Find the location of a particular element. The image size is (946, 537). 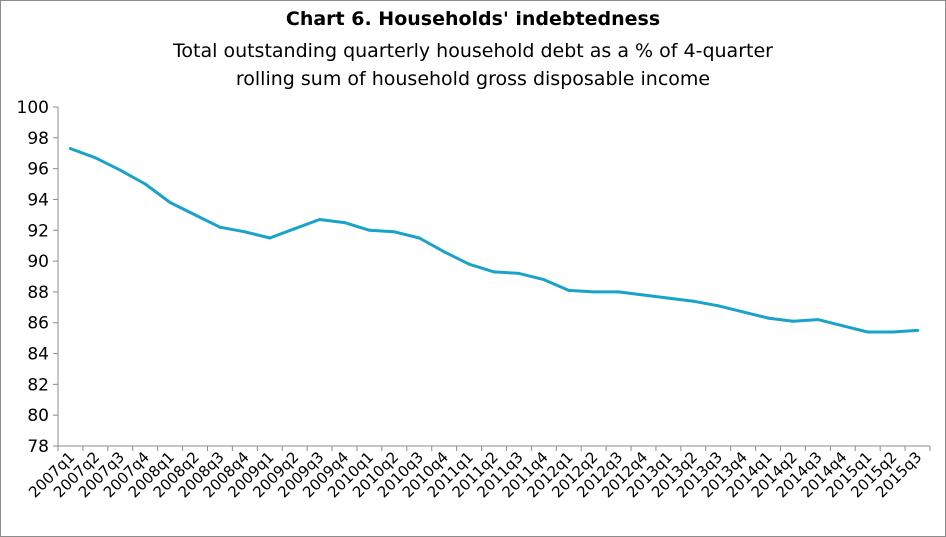

y-tick-label: 100 is located at coordinates (33, 108).